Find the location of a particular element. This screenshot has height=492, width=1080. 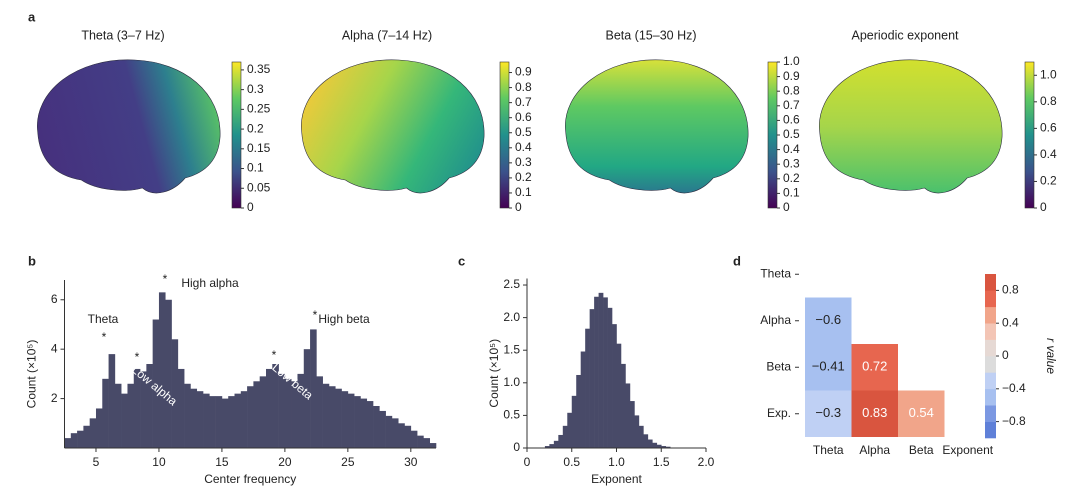

y-tick-label: 2.5 is located at coordinates (511, 284).